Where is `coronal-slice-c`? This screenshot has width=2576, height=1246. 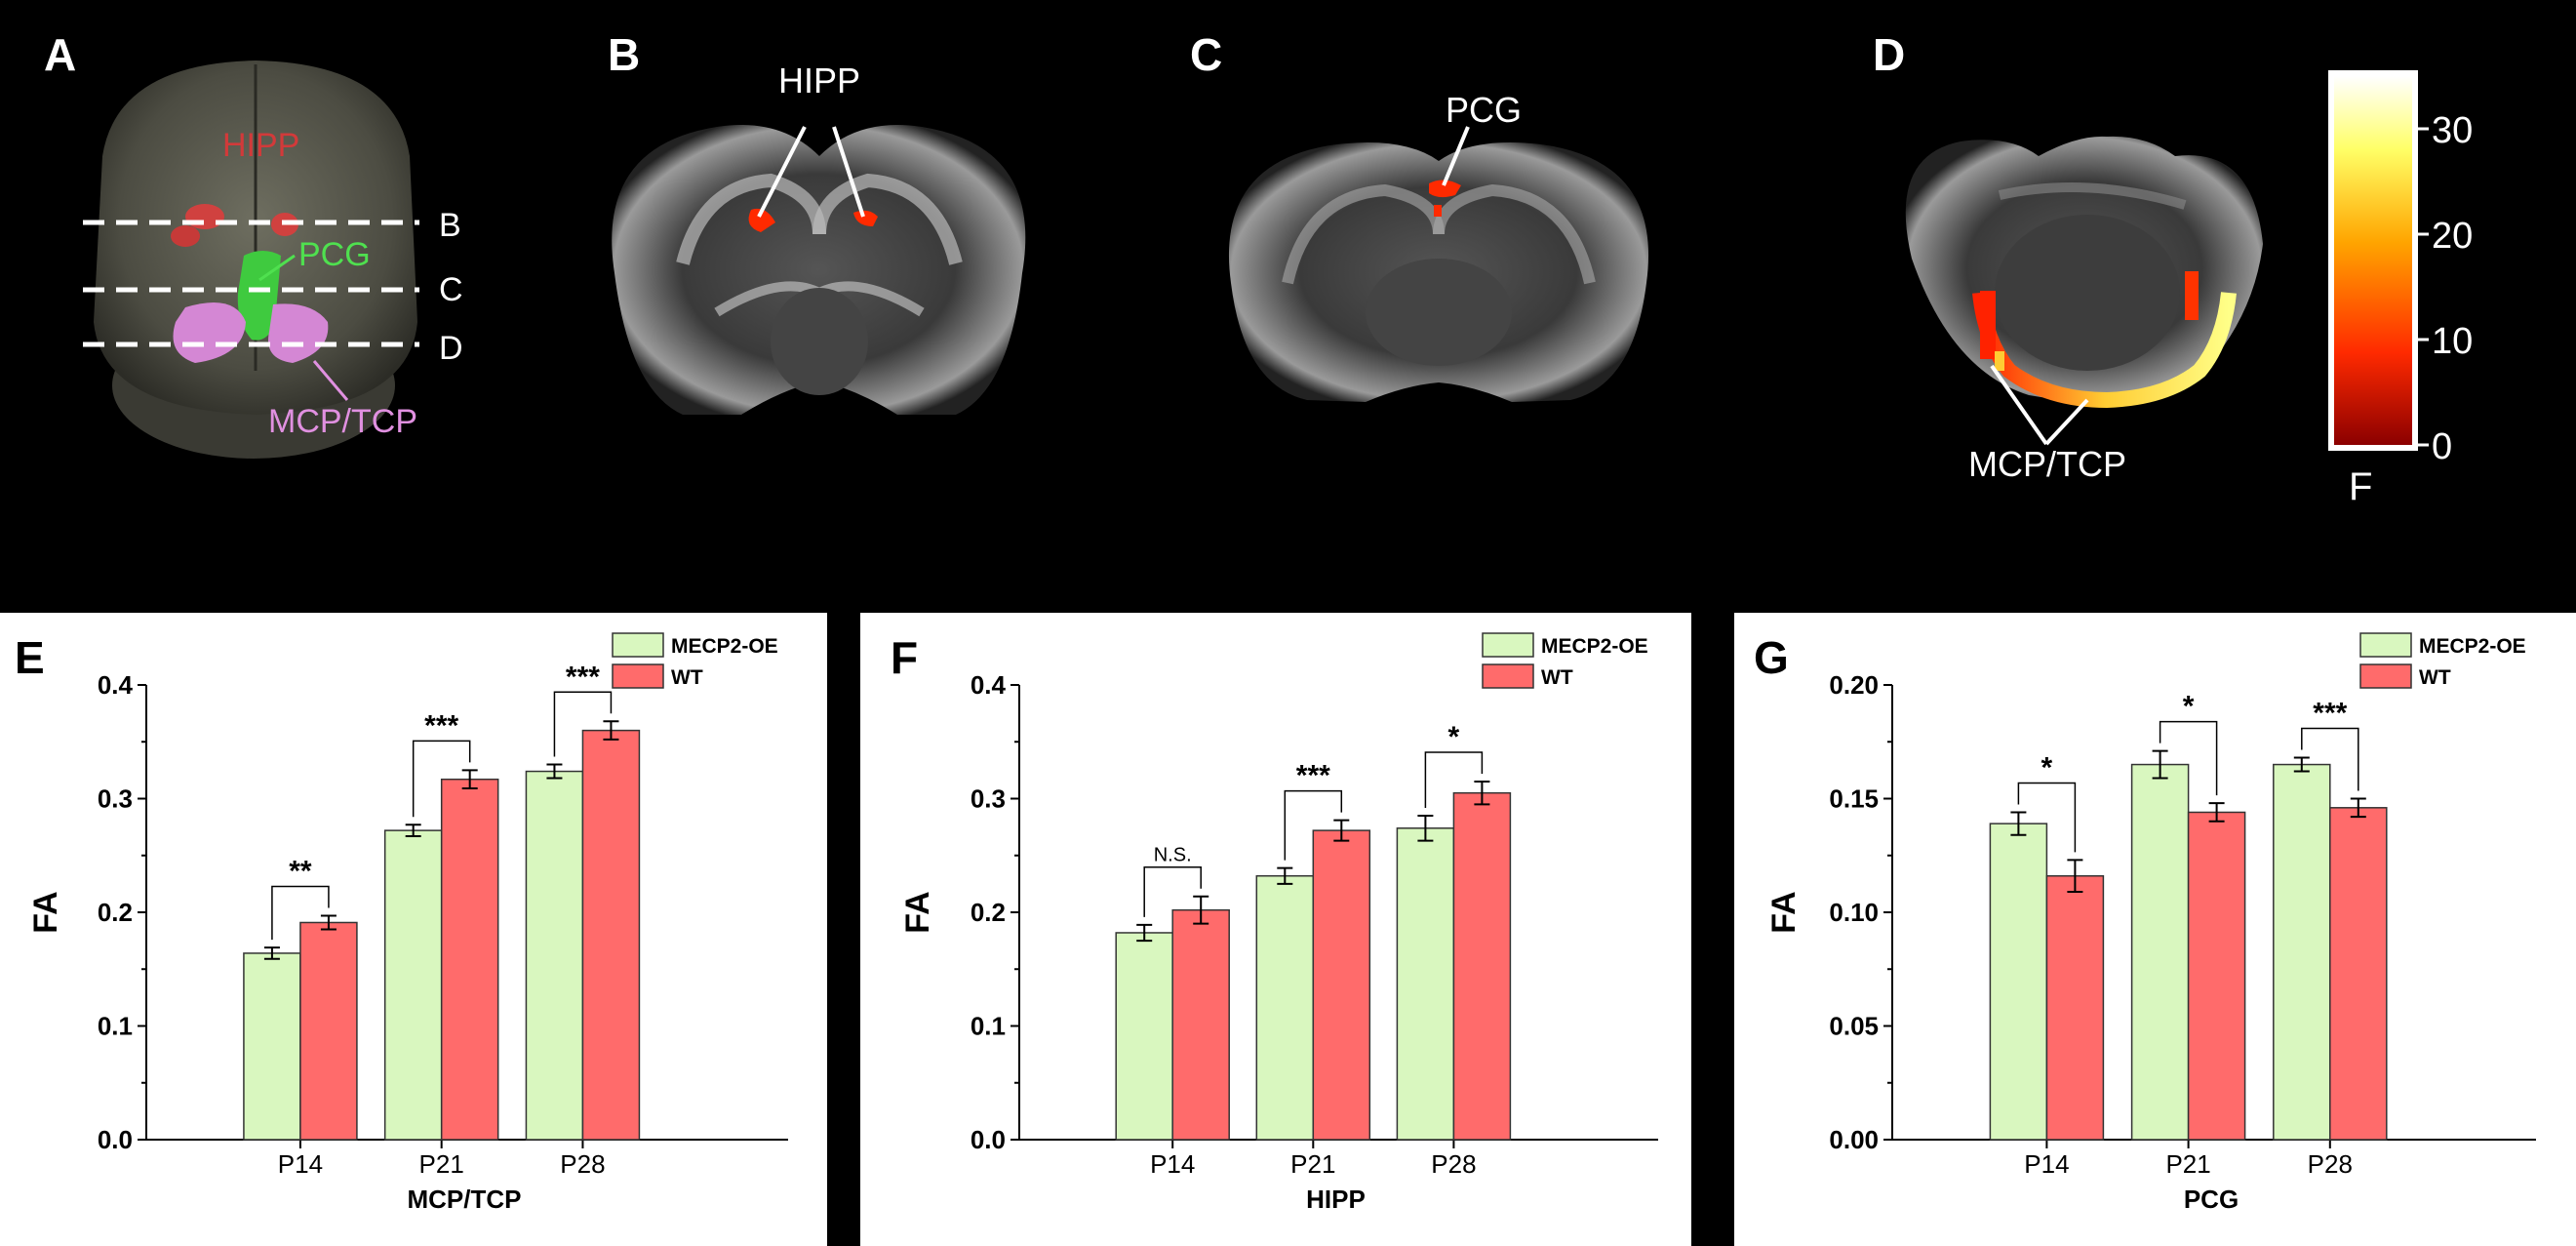
coronal-slice-c is located at coordinates (1438, 264).